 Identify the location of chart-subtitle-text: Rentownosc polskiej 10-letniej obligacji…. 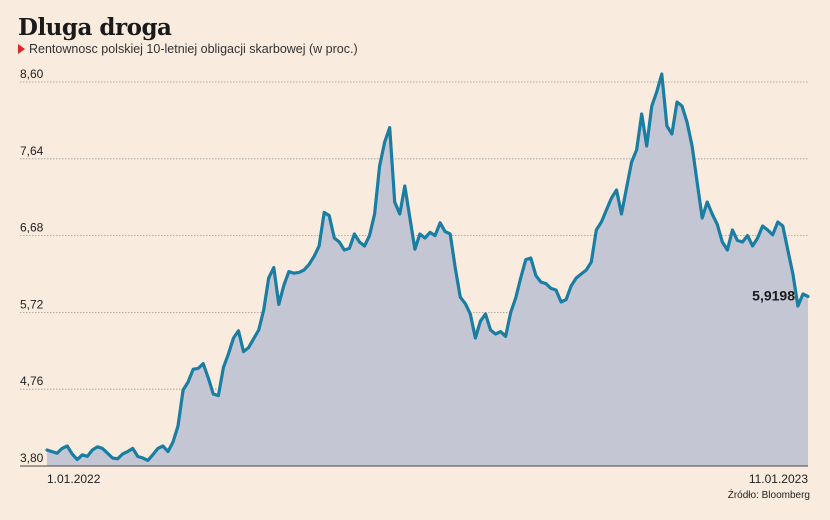
(193, 49).